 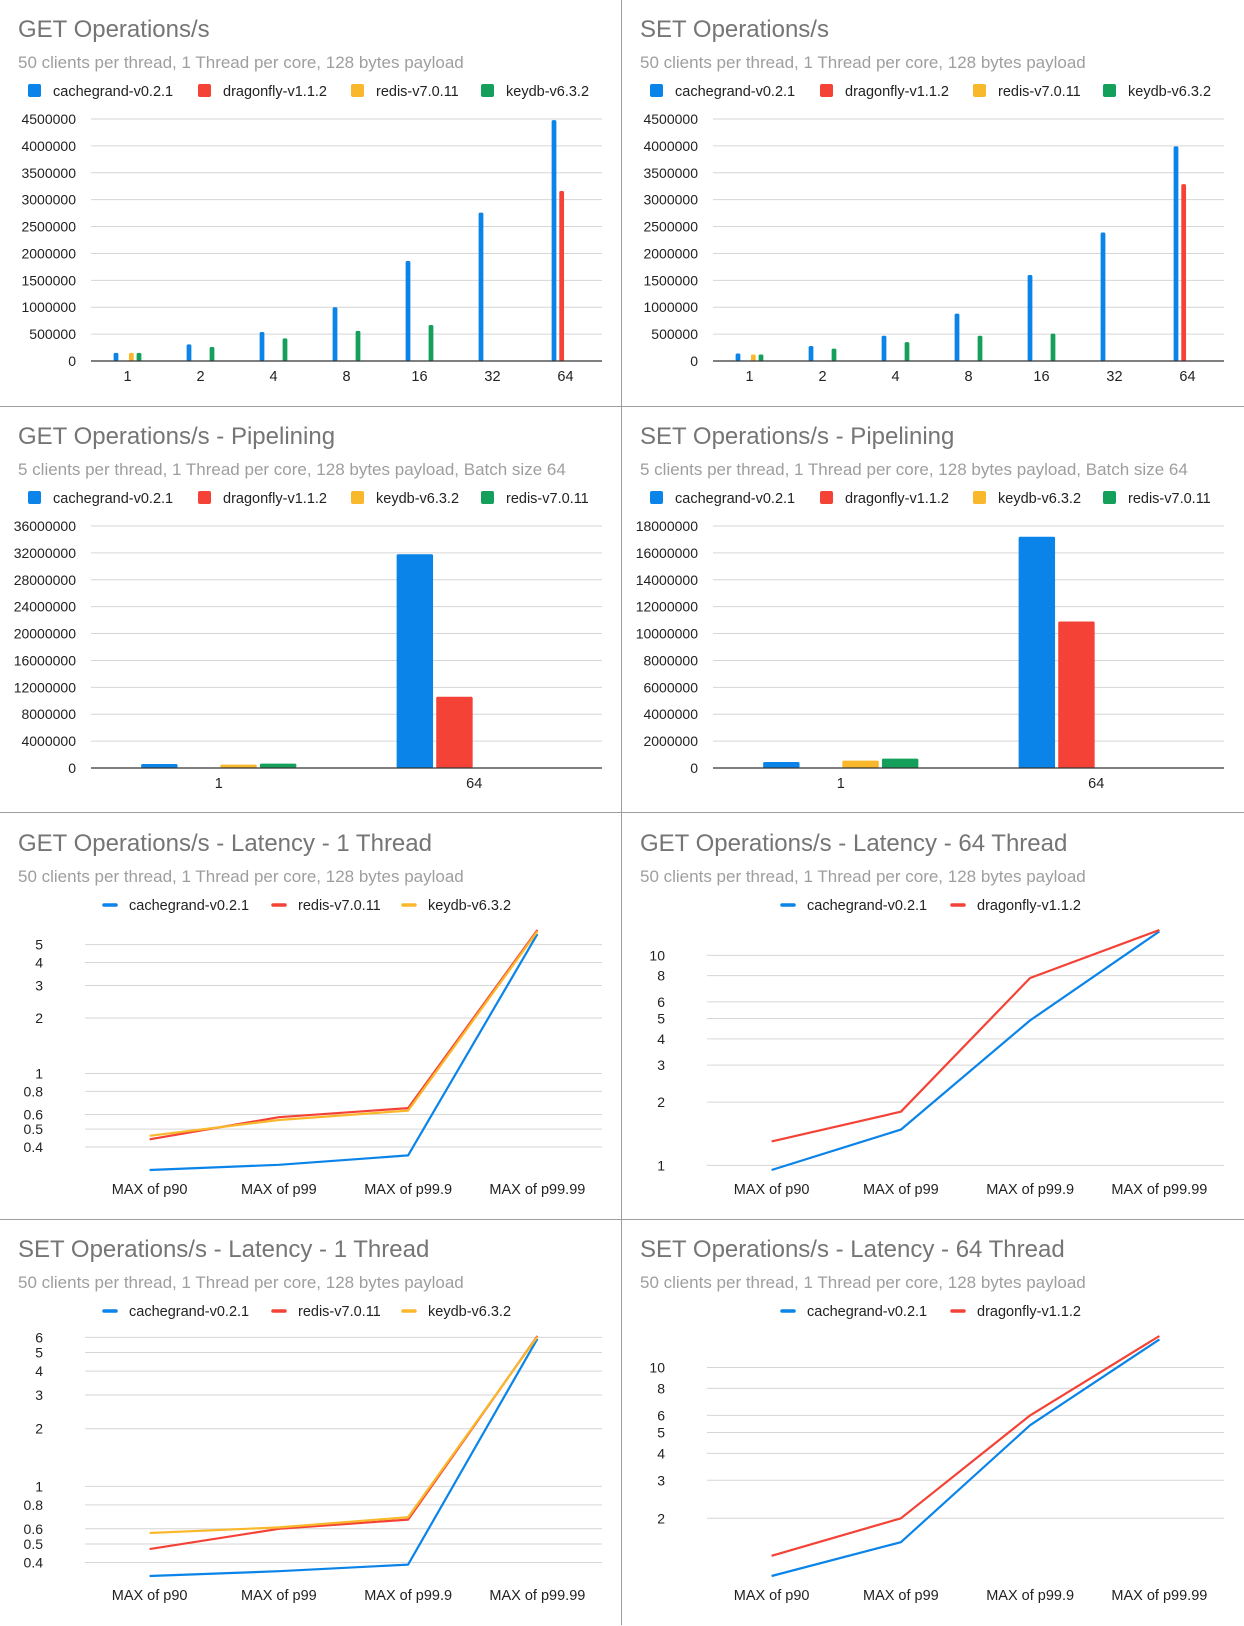 I want to click on y-tick-label: 0.5, so click(x=34, y=1129).